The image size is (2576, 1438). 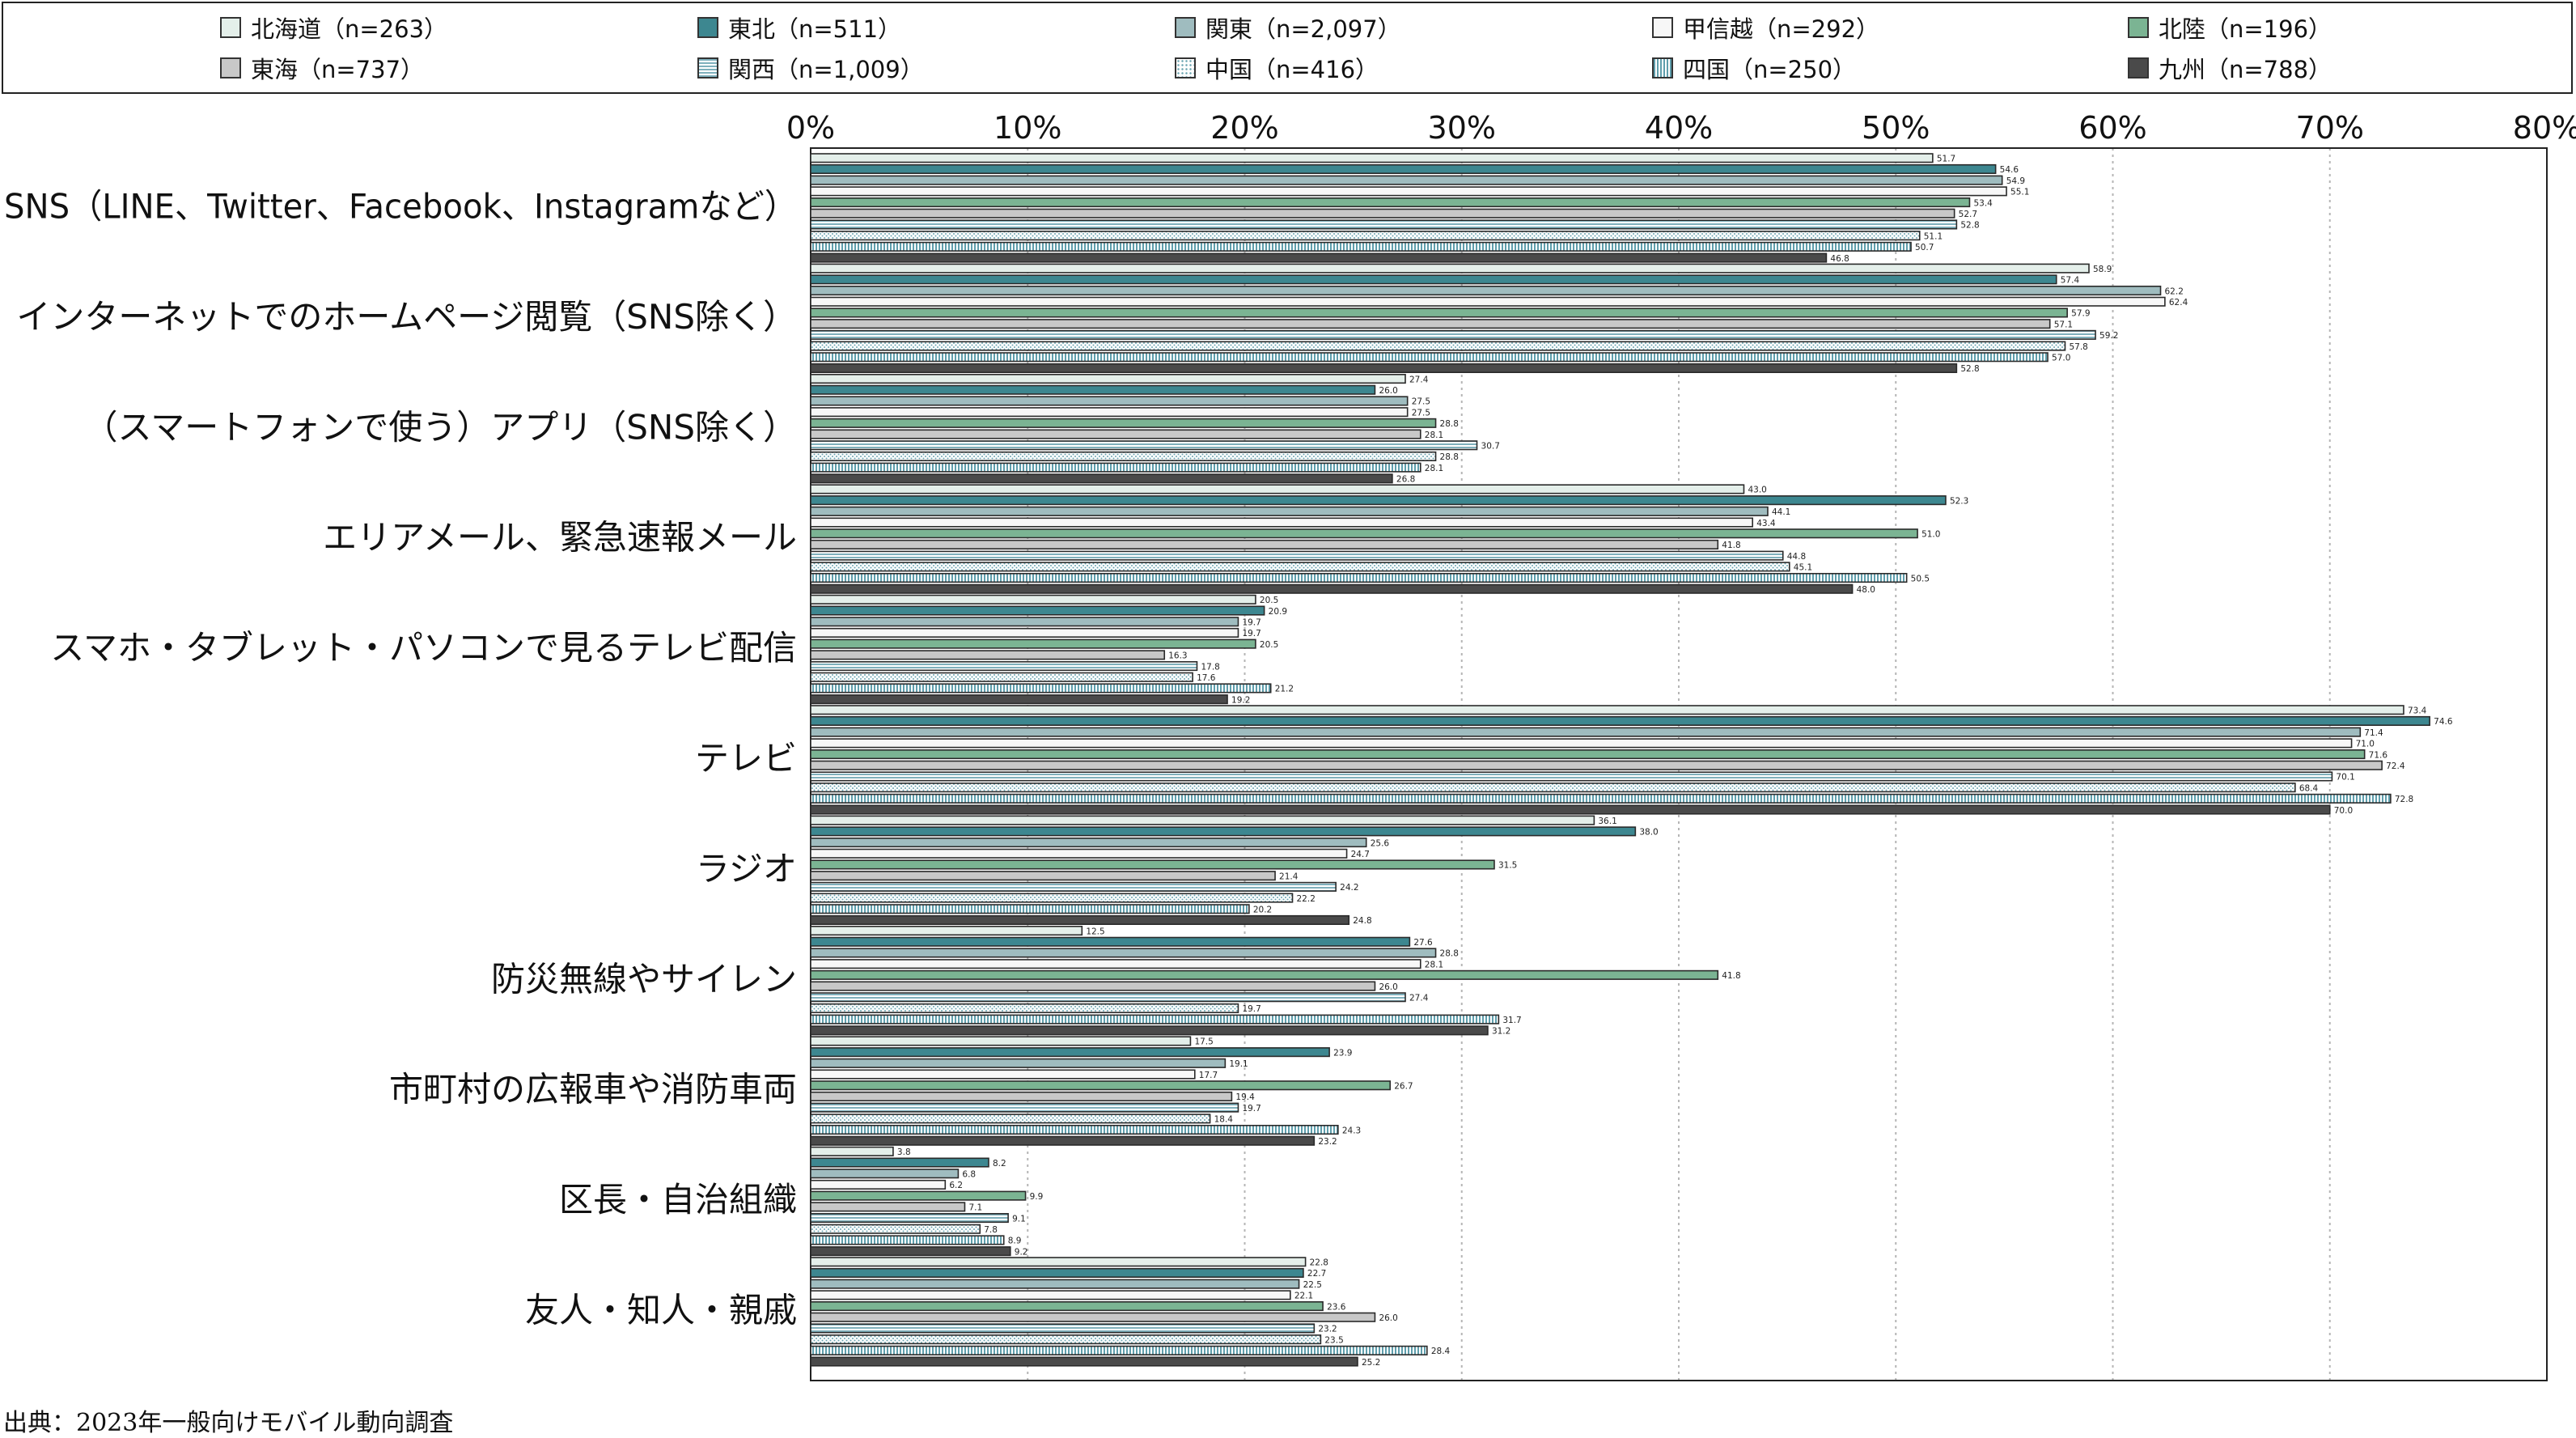 What do you see at coordinates (2061, 358) in the screenshot?
I see `bar-value-label: 57.0` at bounding box center [2061, 358].